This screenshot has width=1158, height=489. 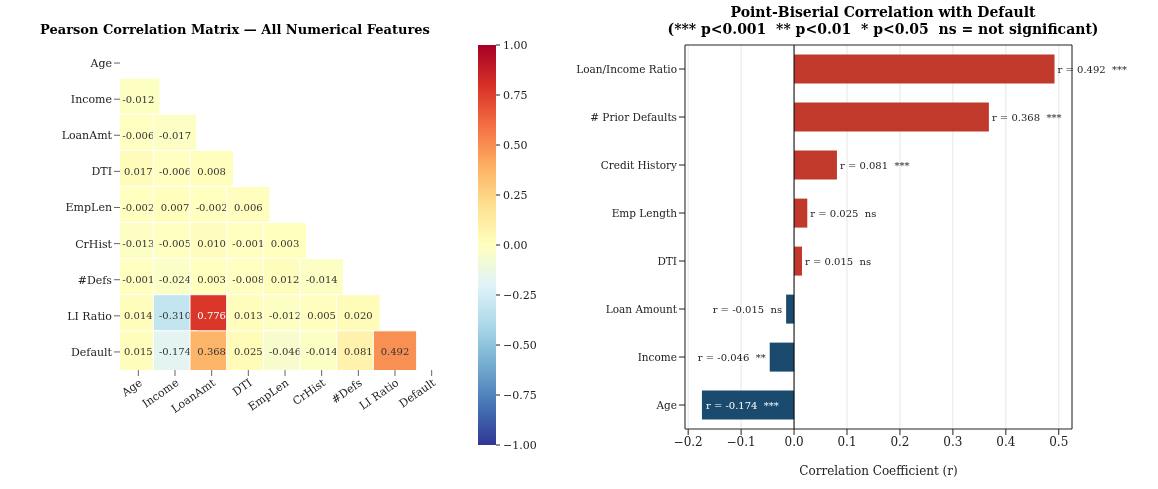 What do you see at coordinates (1006, 441) in the screenshot?
I see `x-tick-label: 0.4` at bounding box center [1006, 441].